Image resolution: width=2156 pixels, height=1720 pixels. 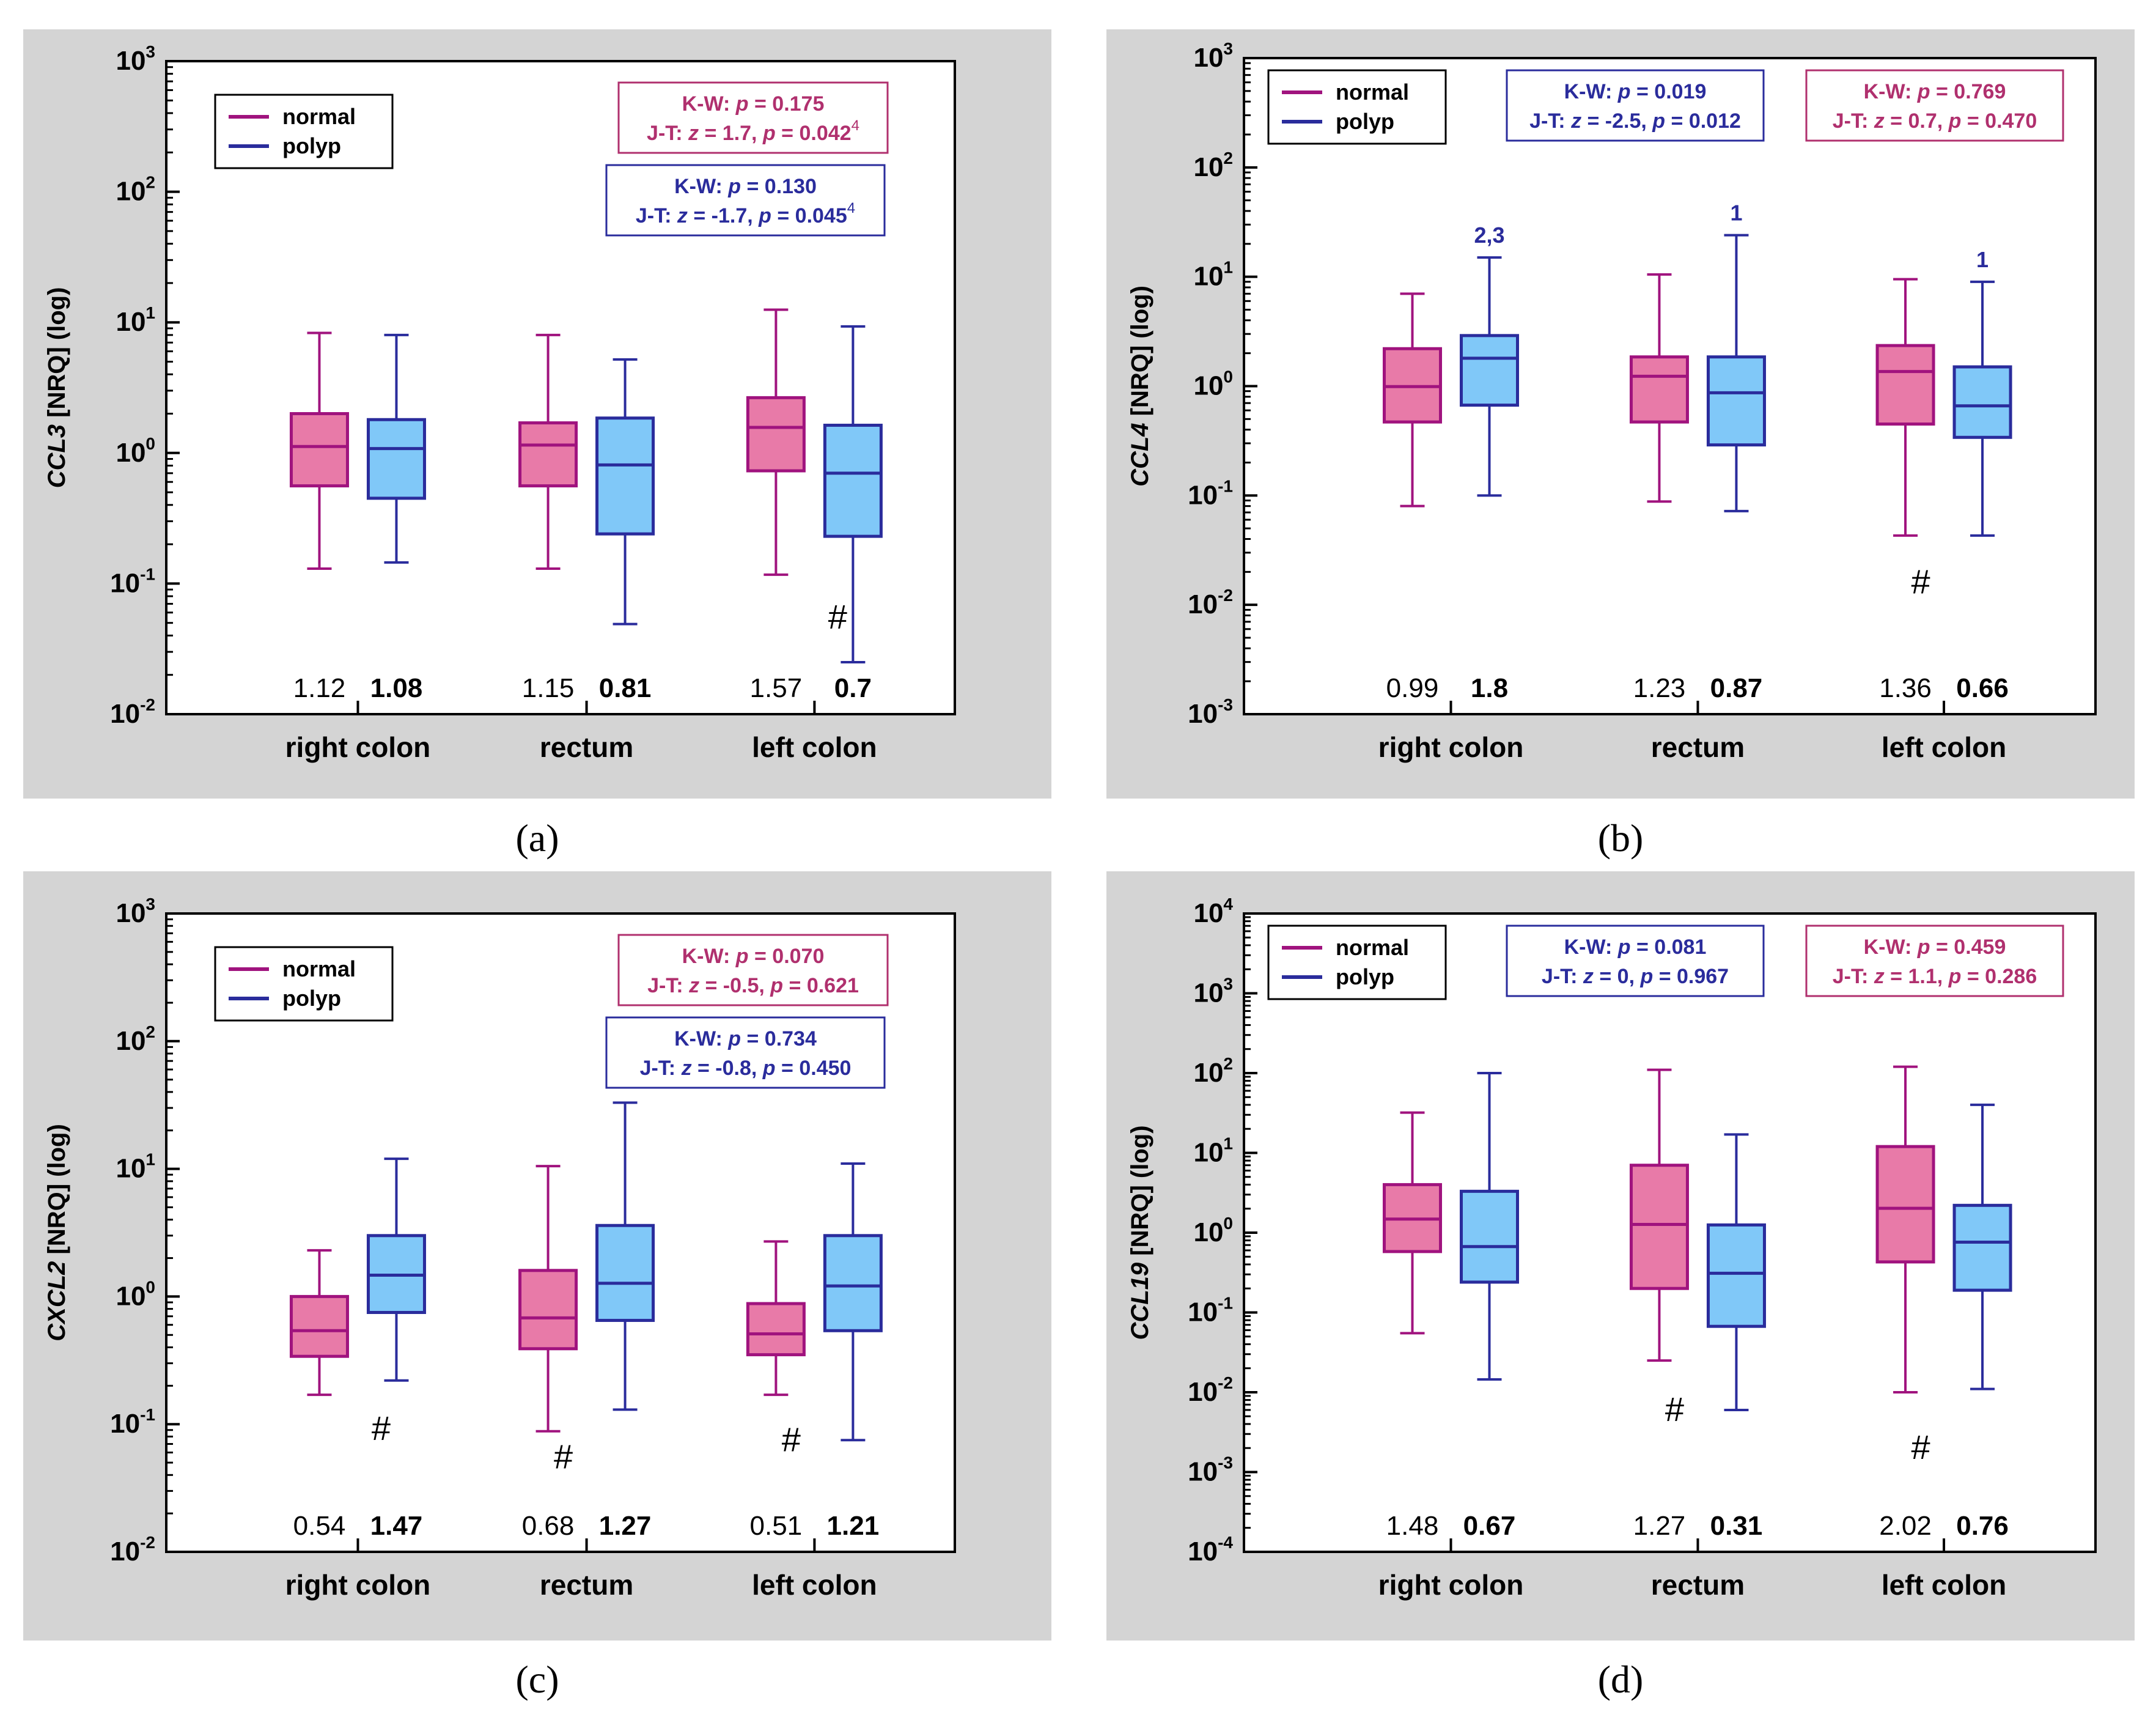 What do you see at coordinates (1982, 688) in the screenshot?
I see `median-label-polyp: 0.66` at bounding box center [1982, 688].